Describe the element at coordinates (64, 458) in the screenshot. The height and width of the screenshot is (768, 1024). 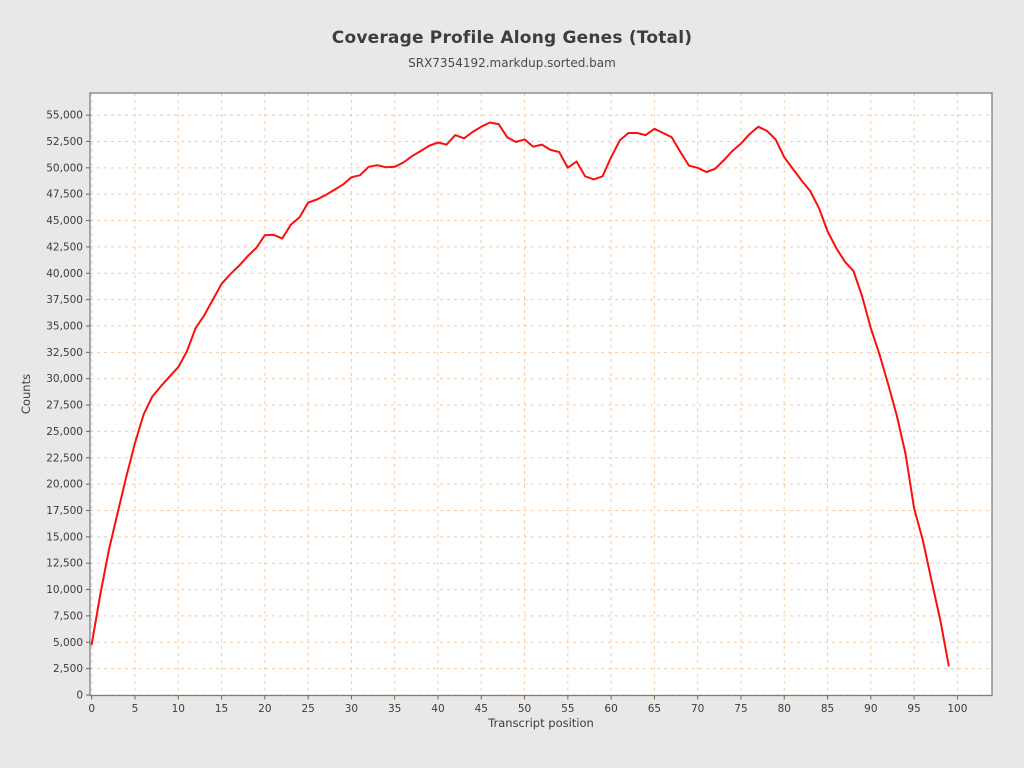
I see `y-tick-label: 22,500` at that location.